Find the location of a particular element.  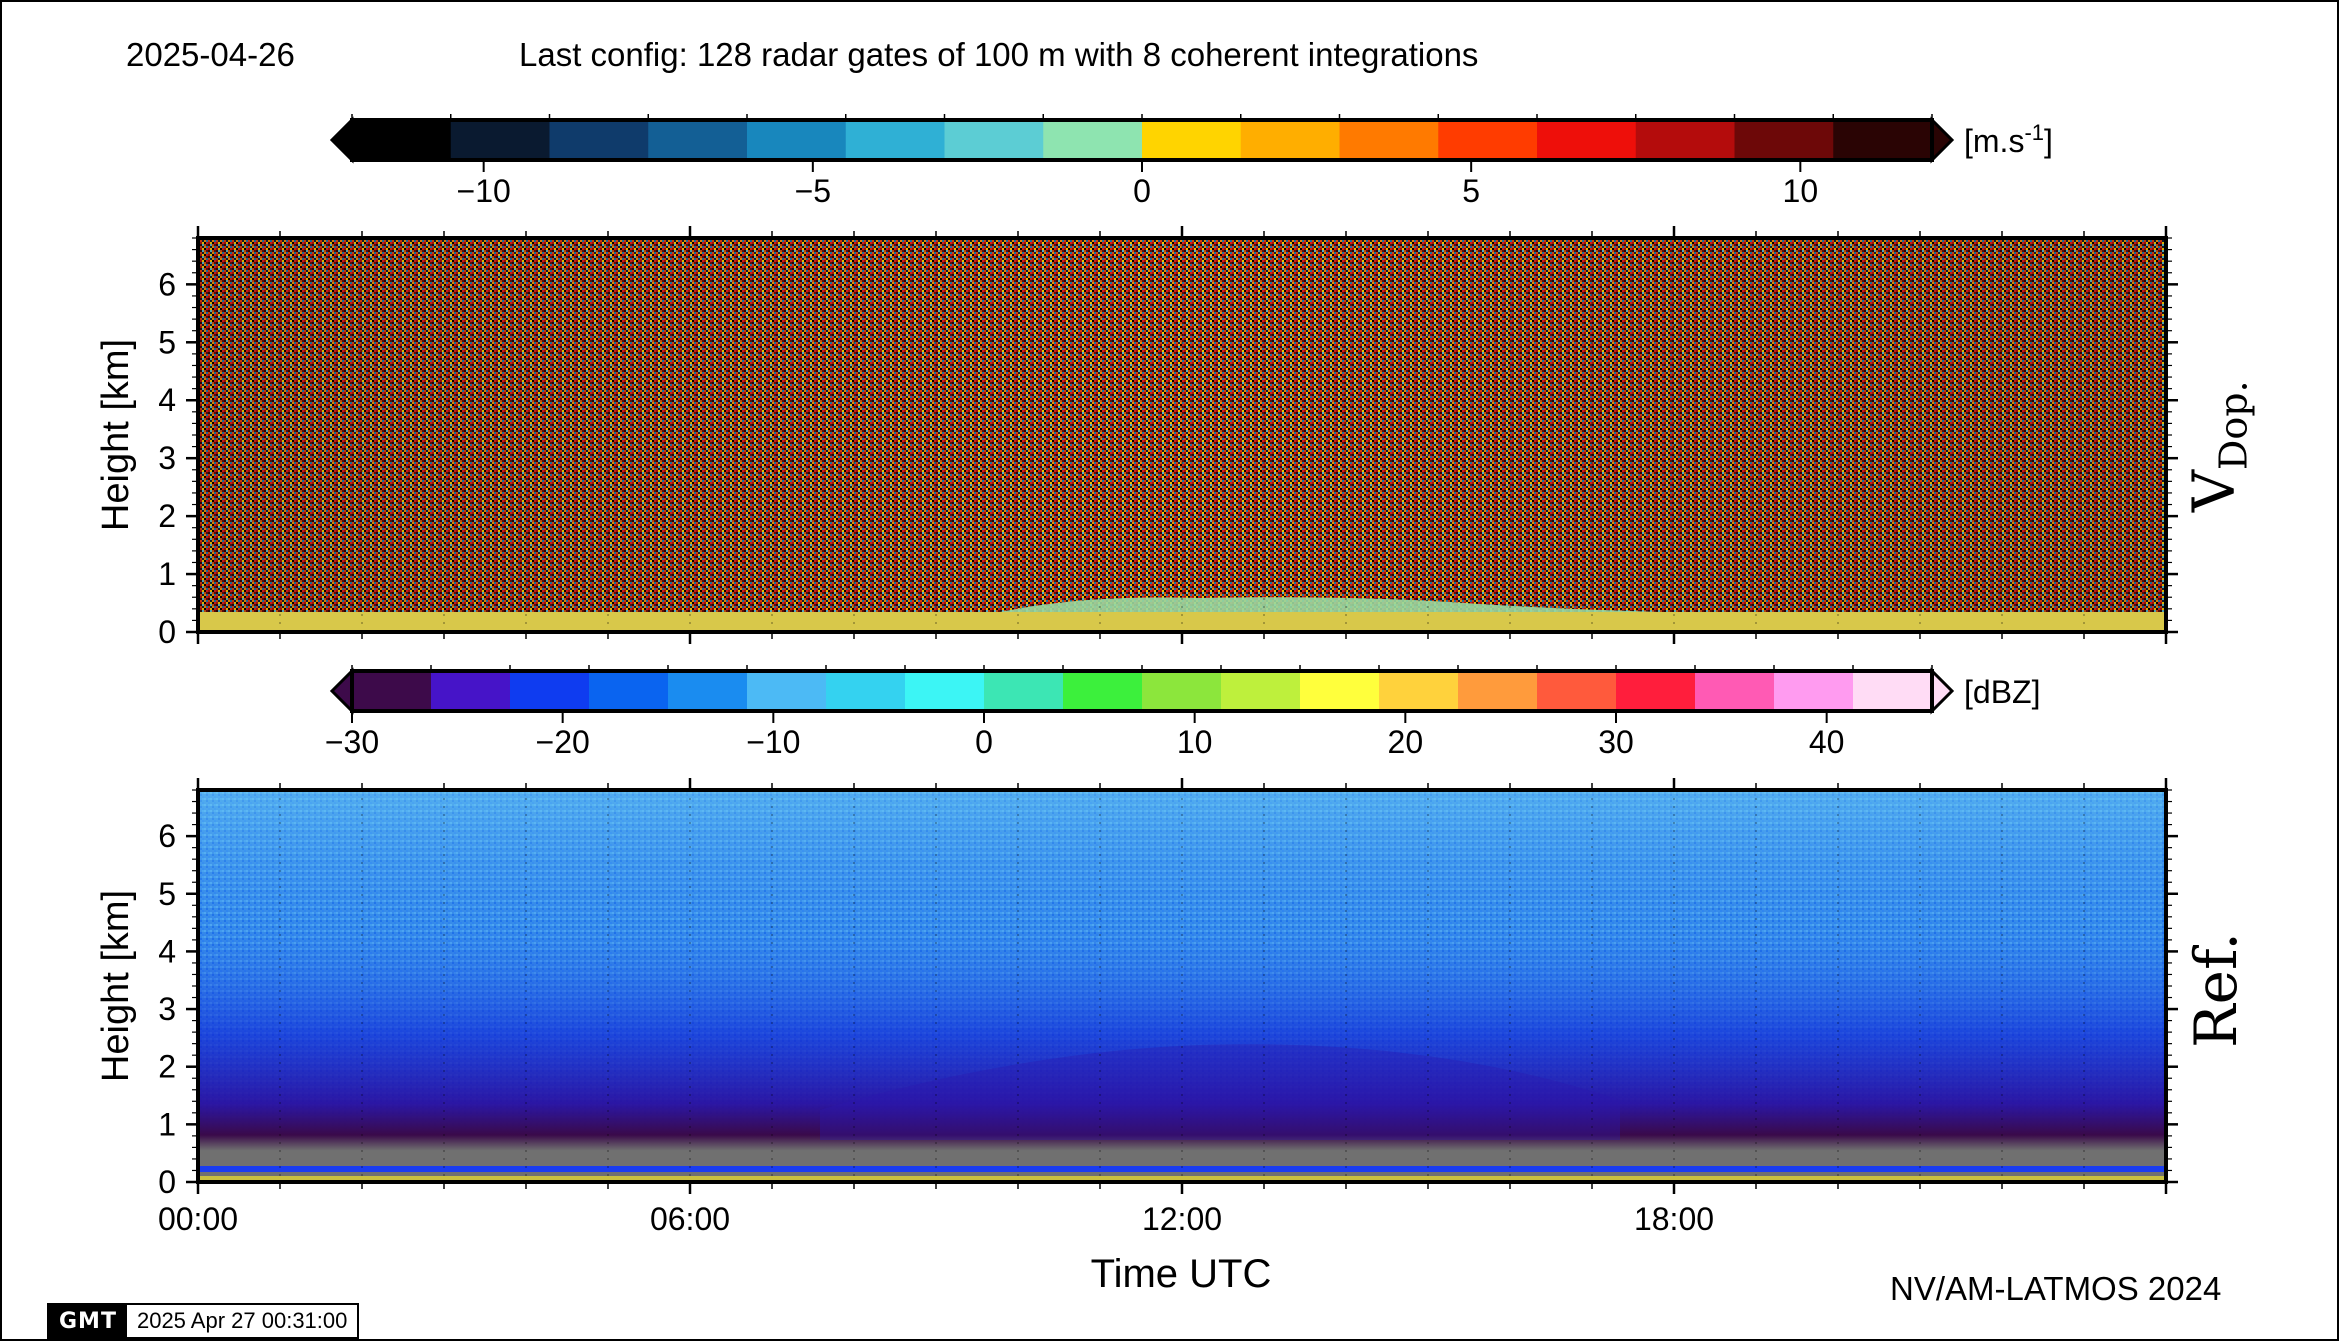

reflectivity-colorbar-tick-label: 20 is located at coordinates (1406, 742).